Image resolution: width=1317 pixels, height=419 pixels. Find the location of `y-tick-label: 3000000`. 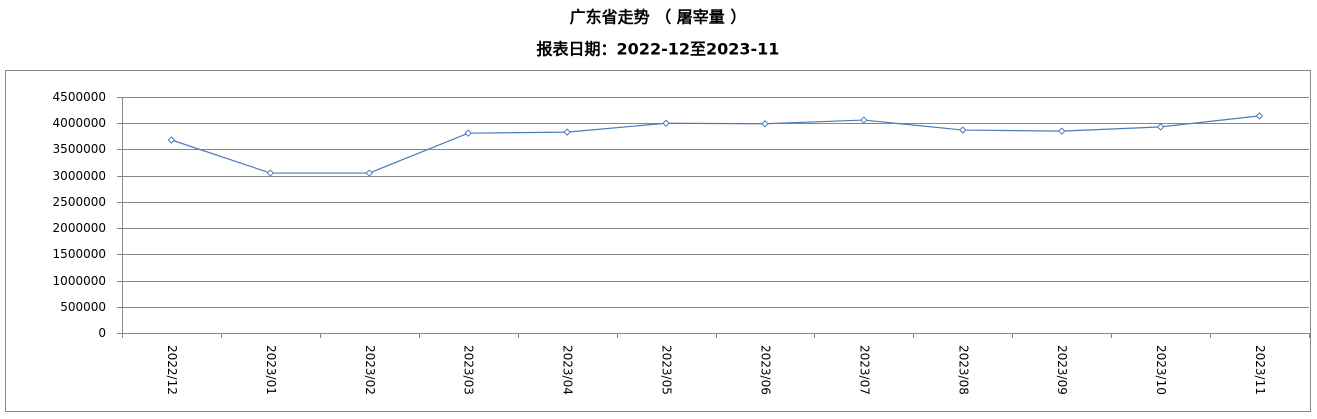

y-tick-label: 3000000 is located at coordinates (79, 176).